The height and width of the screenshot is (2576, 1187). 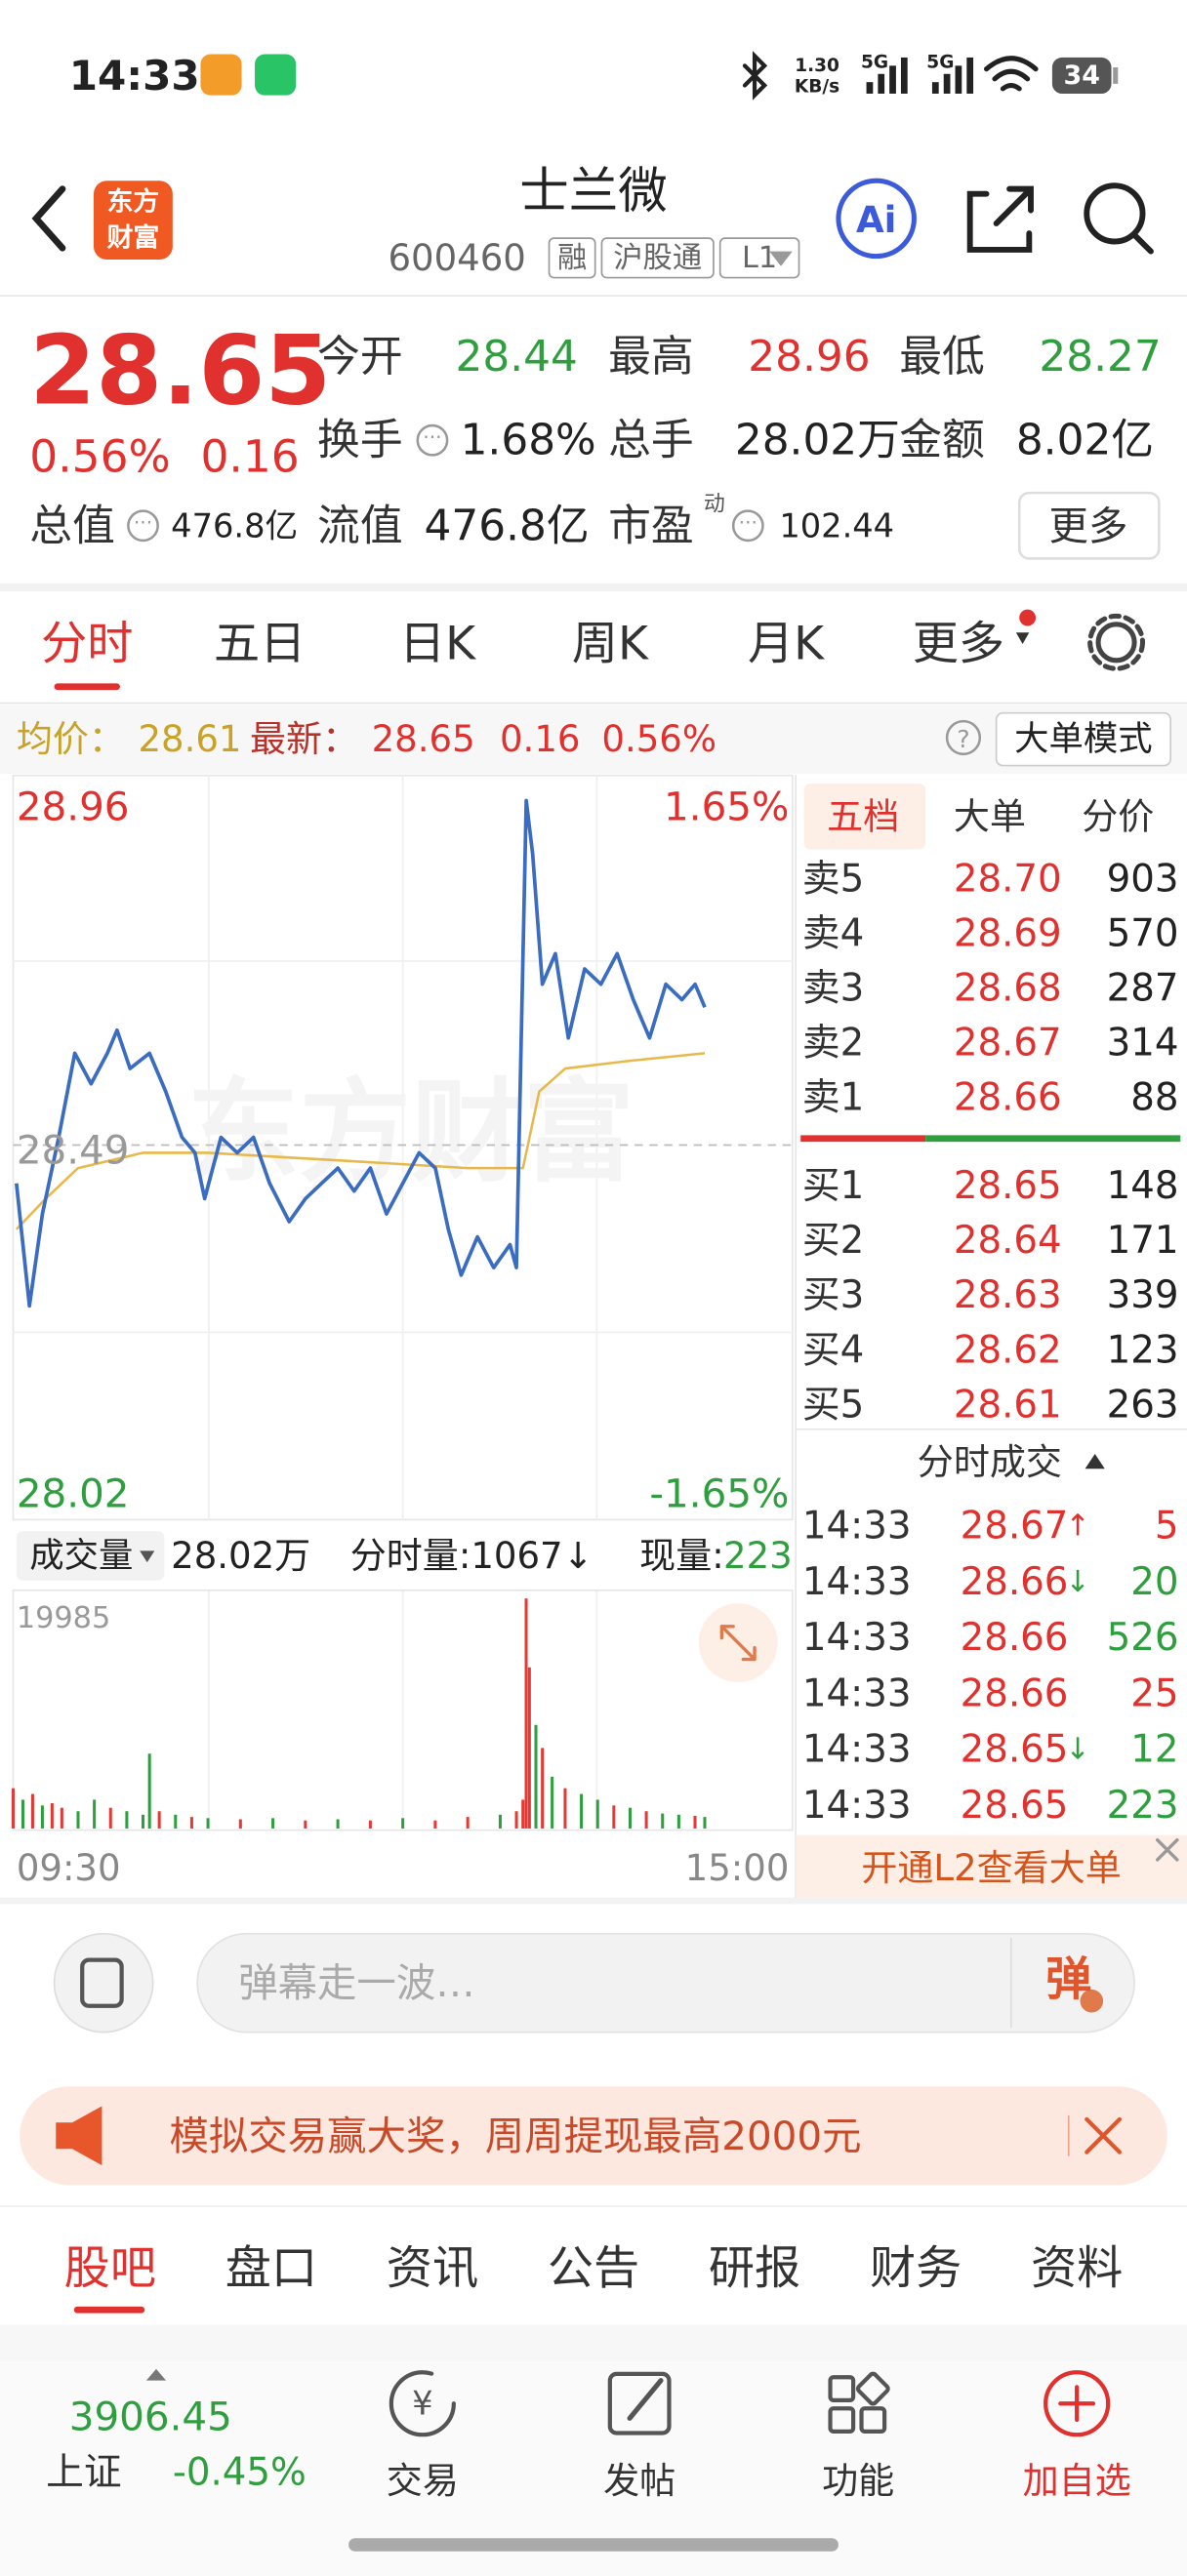 I want to click on help-icon, so click(x=963, y=737).